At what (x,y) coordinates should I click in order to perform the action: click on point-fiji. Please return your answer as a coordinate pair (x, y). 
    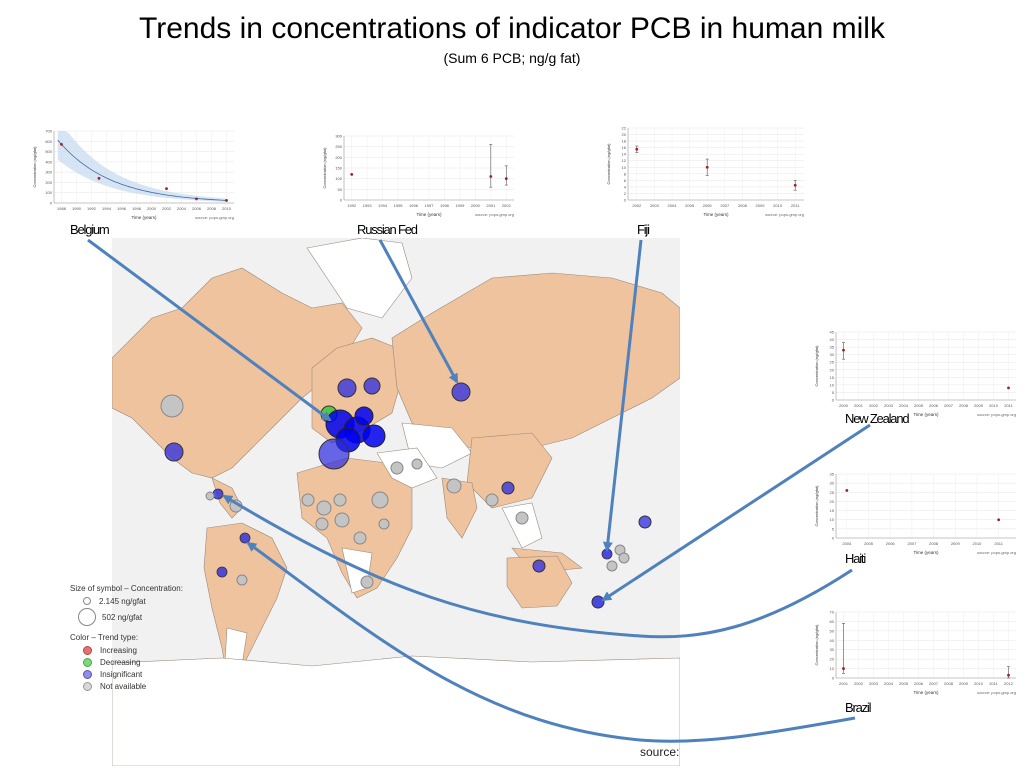
    Looking at the image, I should click on (607, 554).